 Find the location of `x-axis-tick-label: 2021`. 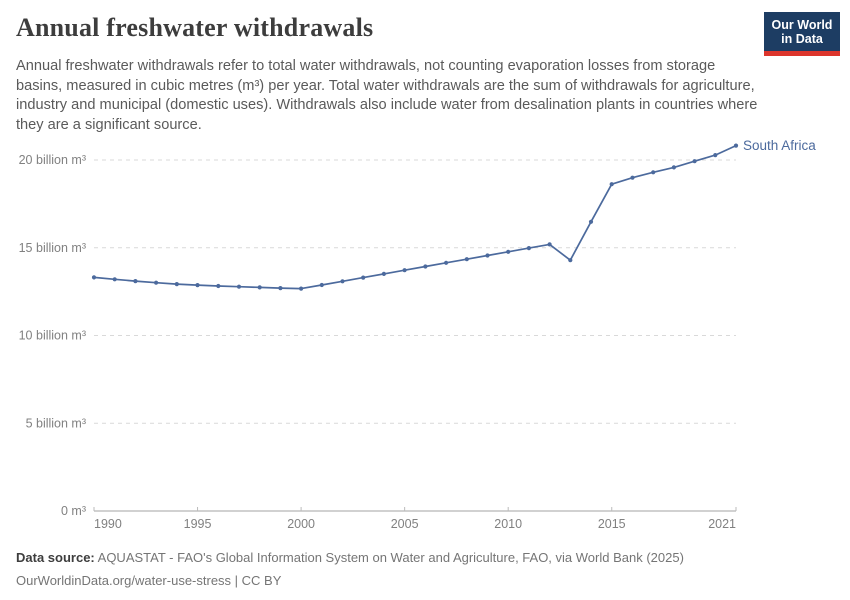

x-axis-tick-label: 2021 is located at coordinates (722, 524).